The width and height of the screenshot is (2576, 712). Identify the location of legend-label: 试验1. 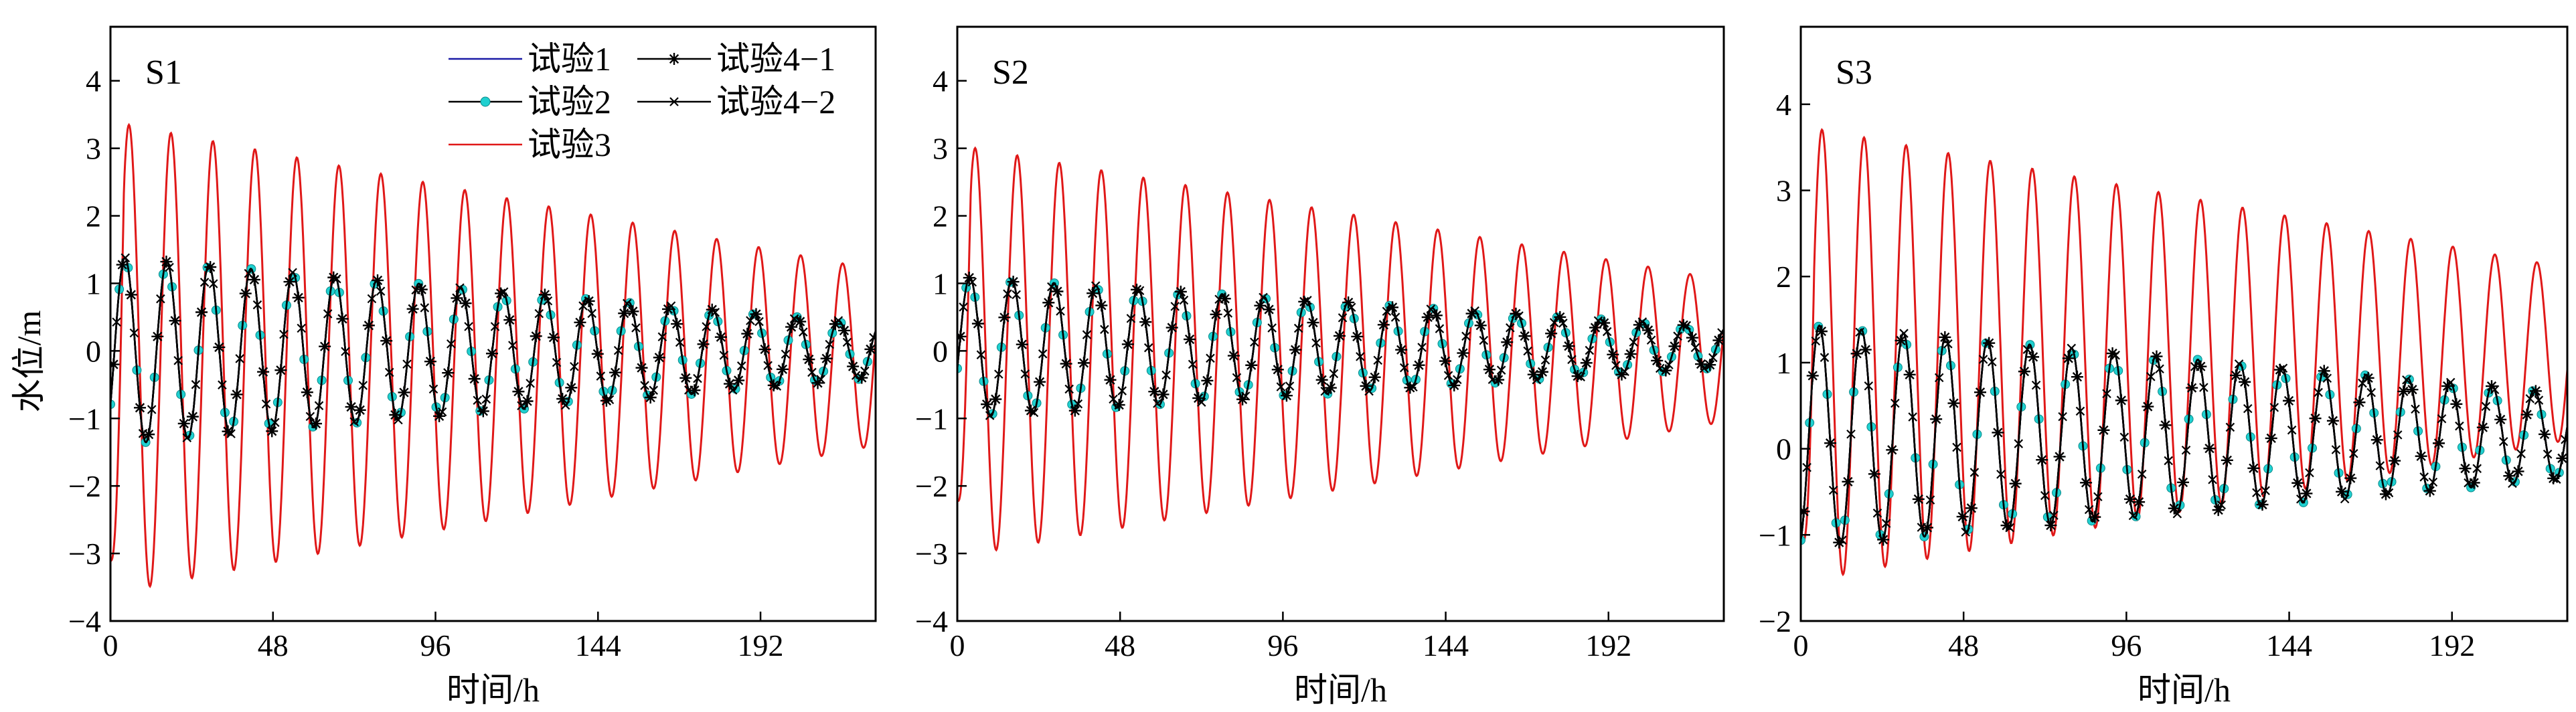
(569, 59).